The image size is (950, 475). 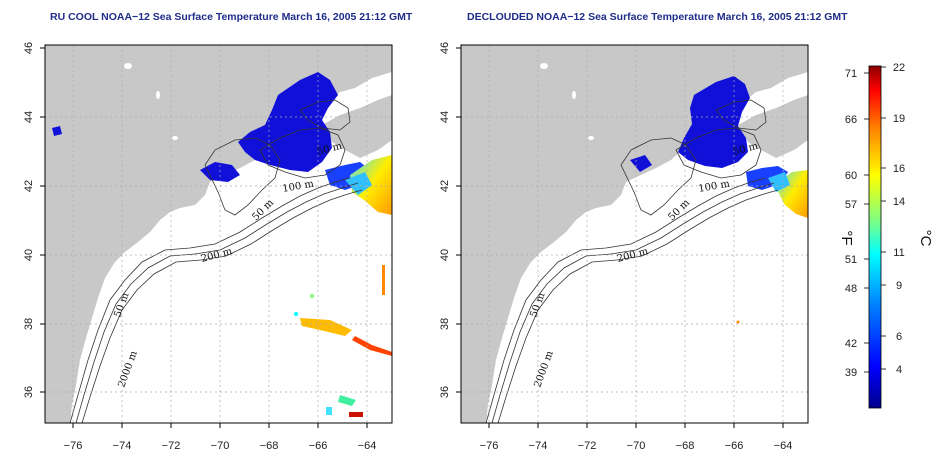 I want to click on left-lon-axis: −76 −74 −72 −70 −68 −66 −64, so click(x=220, y=446).